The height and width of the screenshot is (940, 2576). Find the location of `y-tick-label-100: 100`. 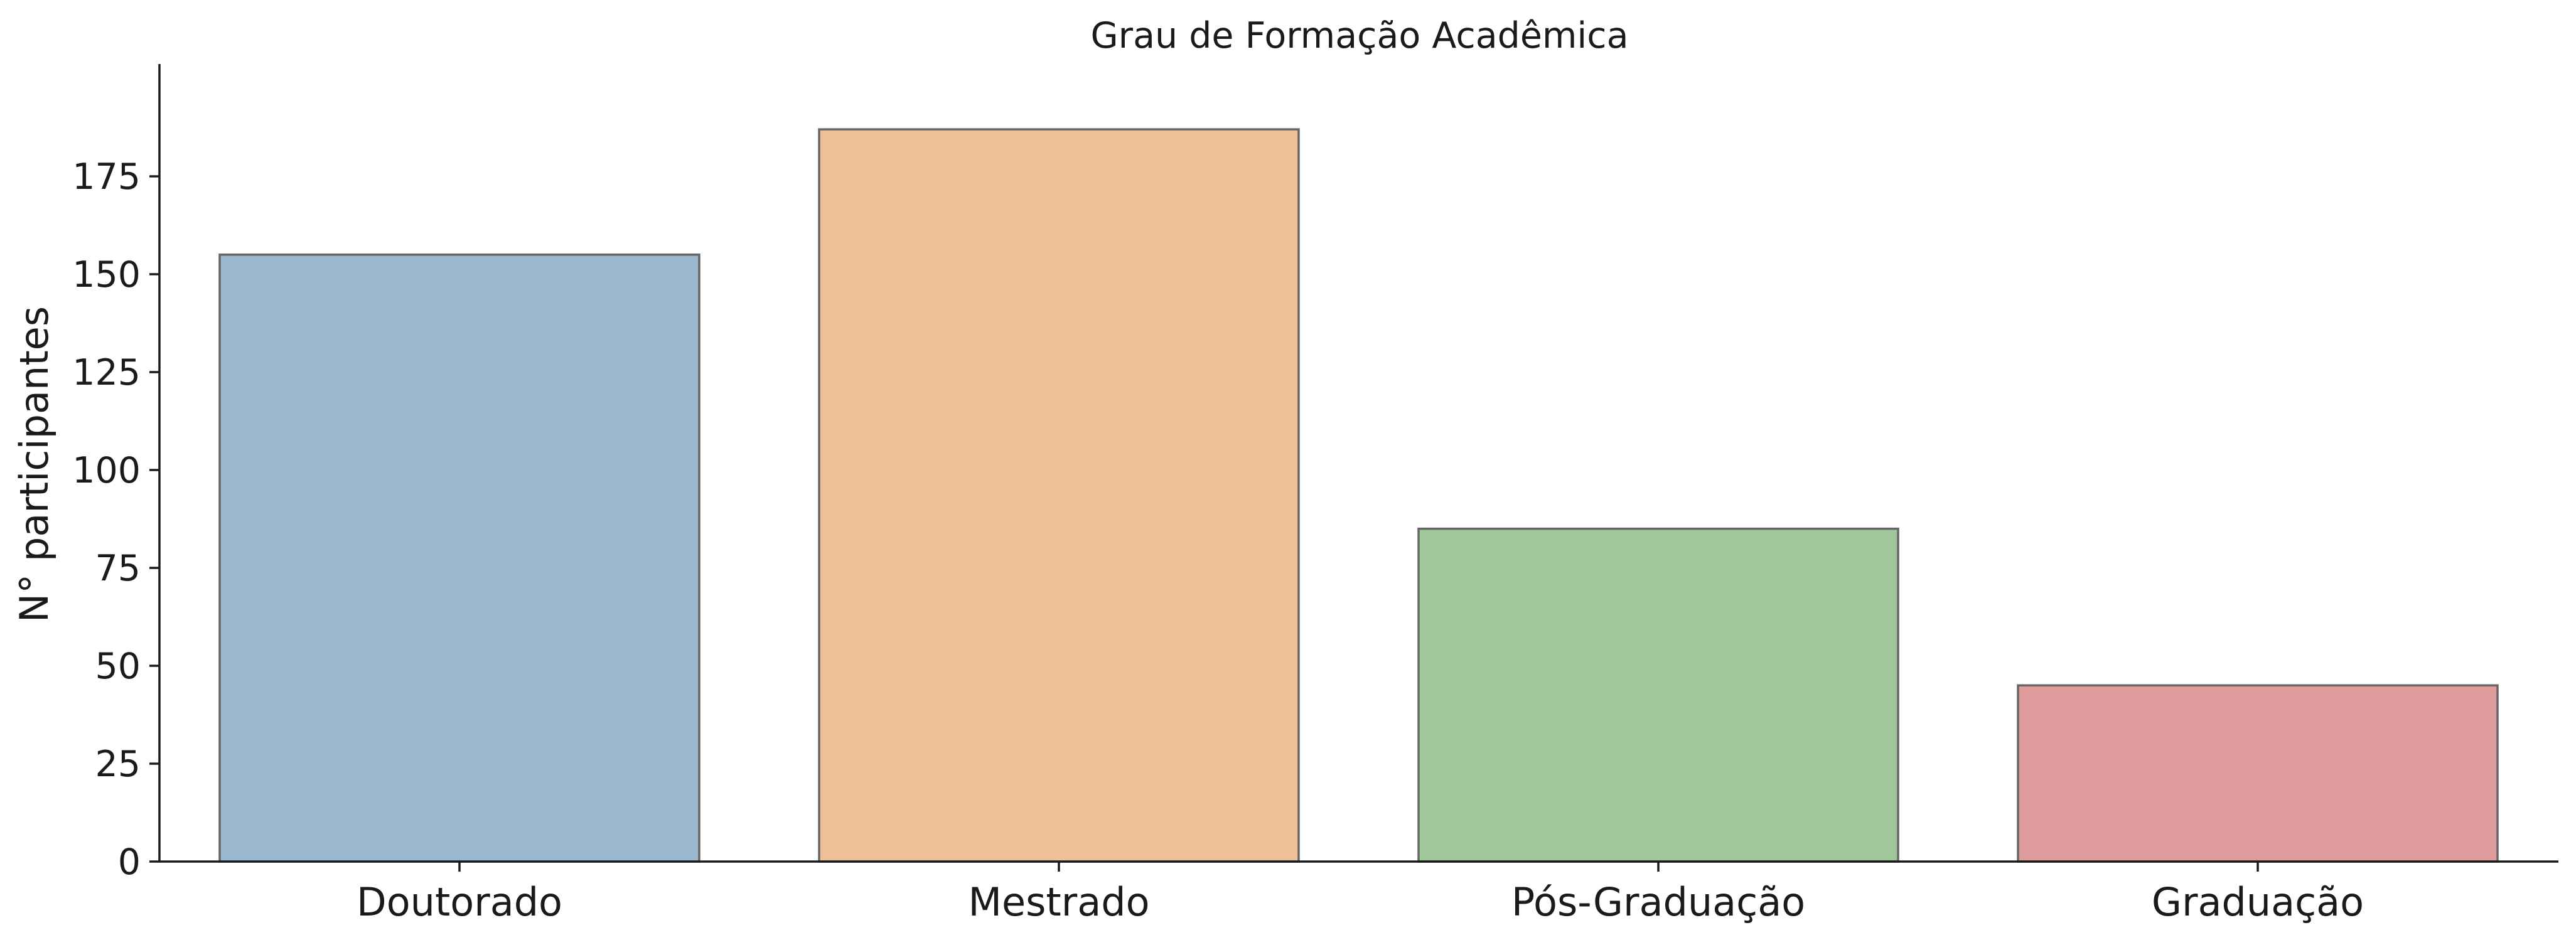

y-tick-label-100: 100 is located at coordinates (106, 470).